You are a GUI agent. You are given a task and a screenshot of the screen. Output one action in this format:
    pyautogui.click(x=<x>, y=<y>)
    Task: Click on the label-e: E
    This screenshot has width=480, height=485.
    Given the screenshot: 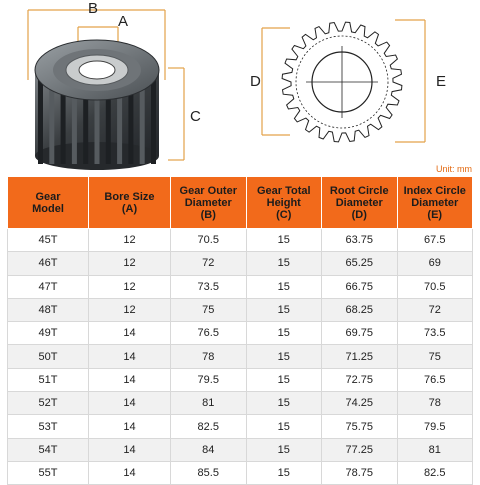 What is the action you would take?
    pyautogui.click(x=441, y=81)
    